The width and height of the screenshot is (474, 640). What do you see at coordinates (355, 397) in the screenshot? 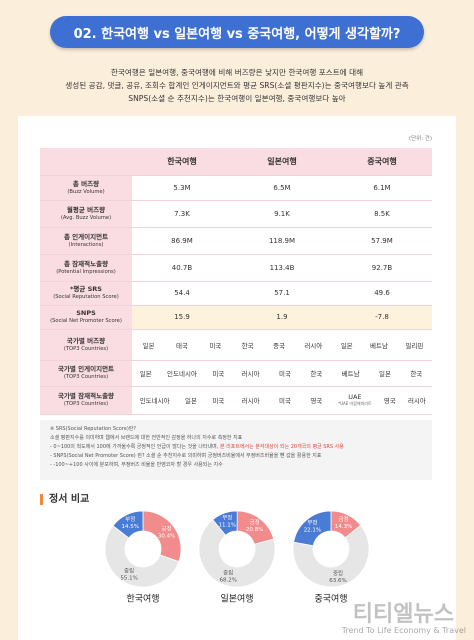
I see `country-name: UAE` at bounding box center [355, 397].